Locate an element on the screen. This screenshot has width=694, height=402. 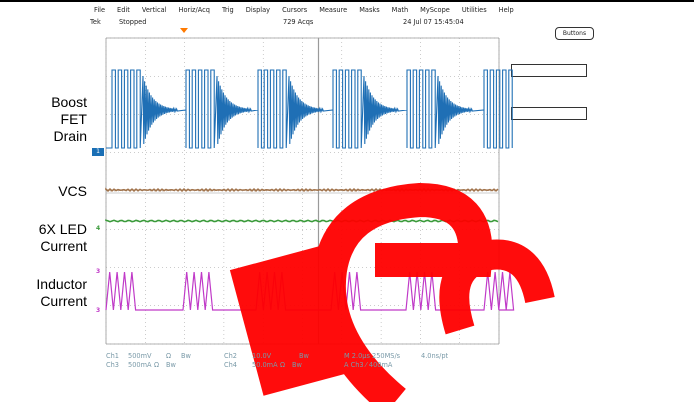
menu-horizacq: Horiz/Acq is located at coordinates (194, 10).